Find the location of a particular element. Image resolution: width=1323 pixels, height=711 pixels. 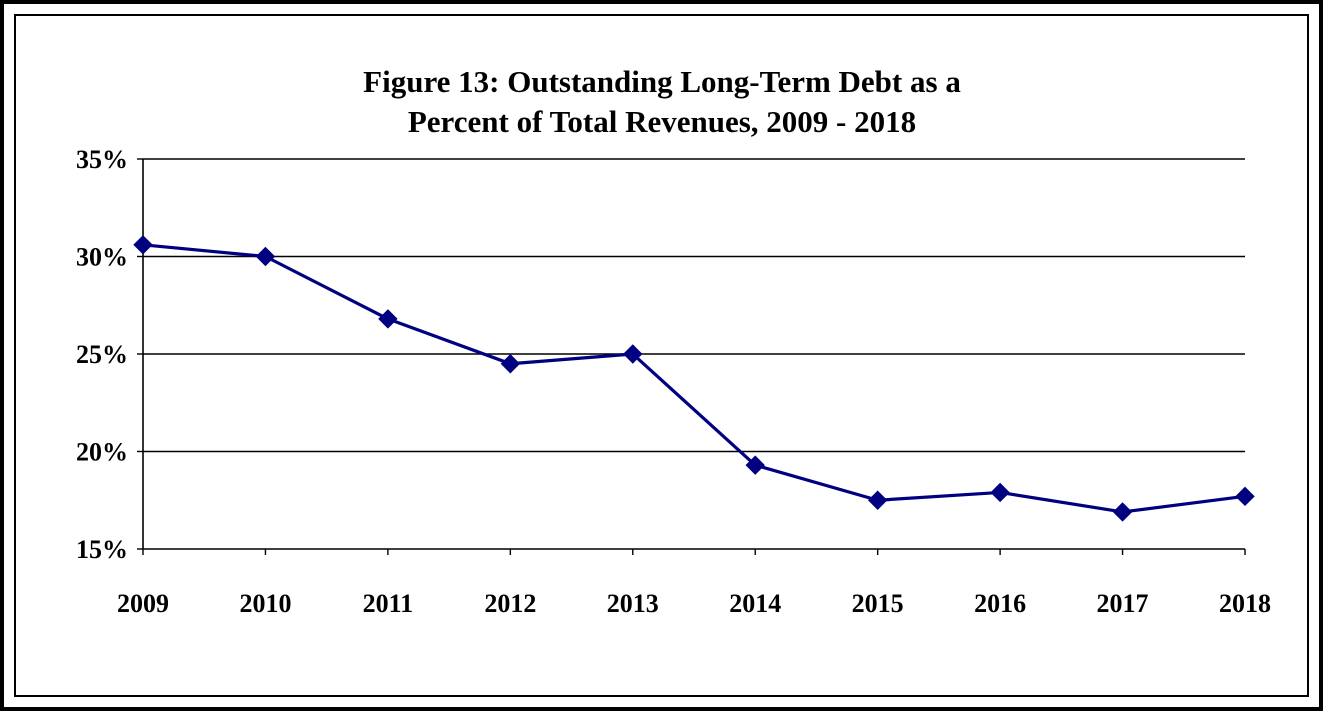

x-tick-label: 2016 is located at coordinates (1000, 603).